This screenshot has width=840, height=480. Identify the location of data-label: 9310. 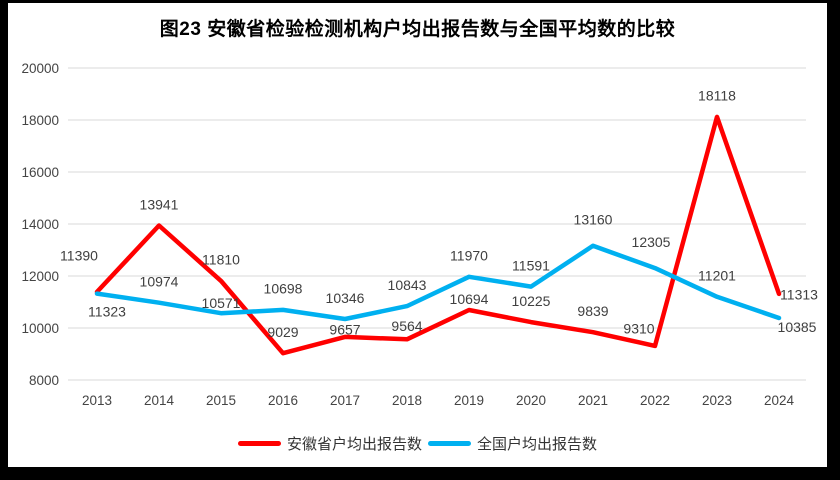
(638, 329).